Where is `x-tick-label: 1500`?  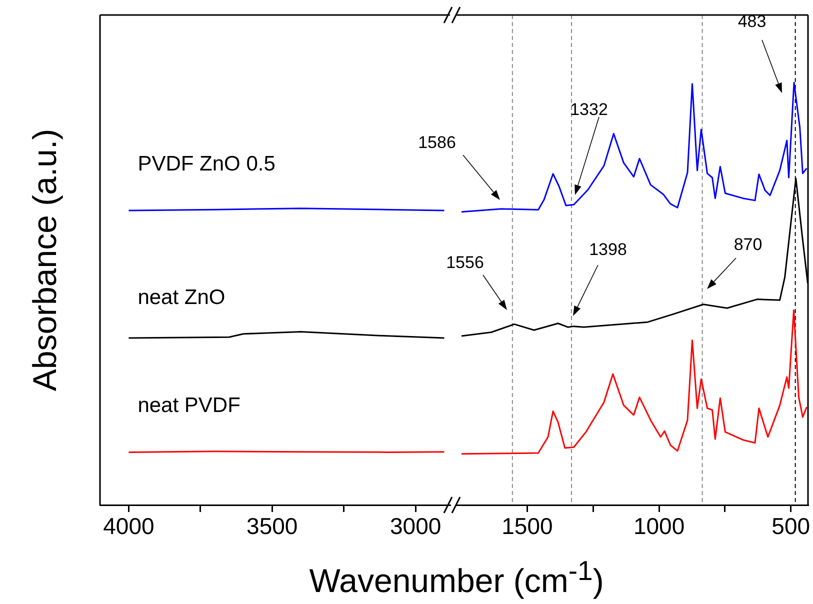
x-tick-label: 1500 is located at coordinates (527, 526).